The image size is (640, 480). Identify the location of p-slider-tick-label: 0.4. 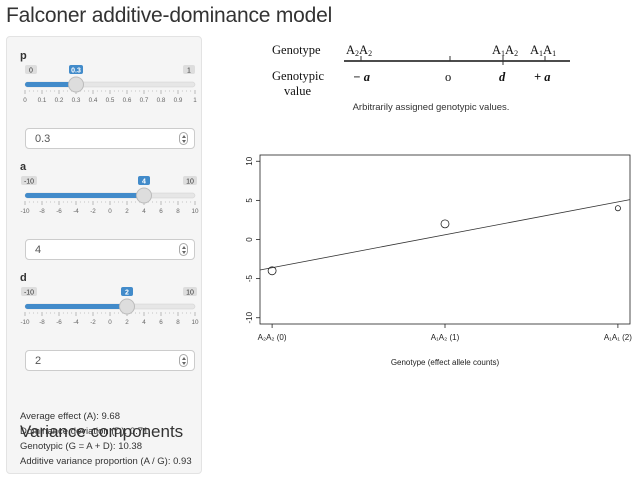
(93, 100).